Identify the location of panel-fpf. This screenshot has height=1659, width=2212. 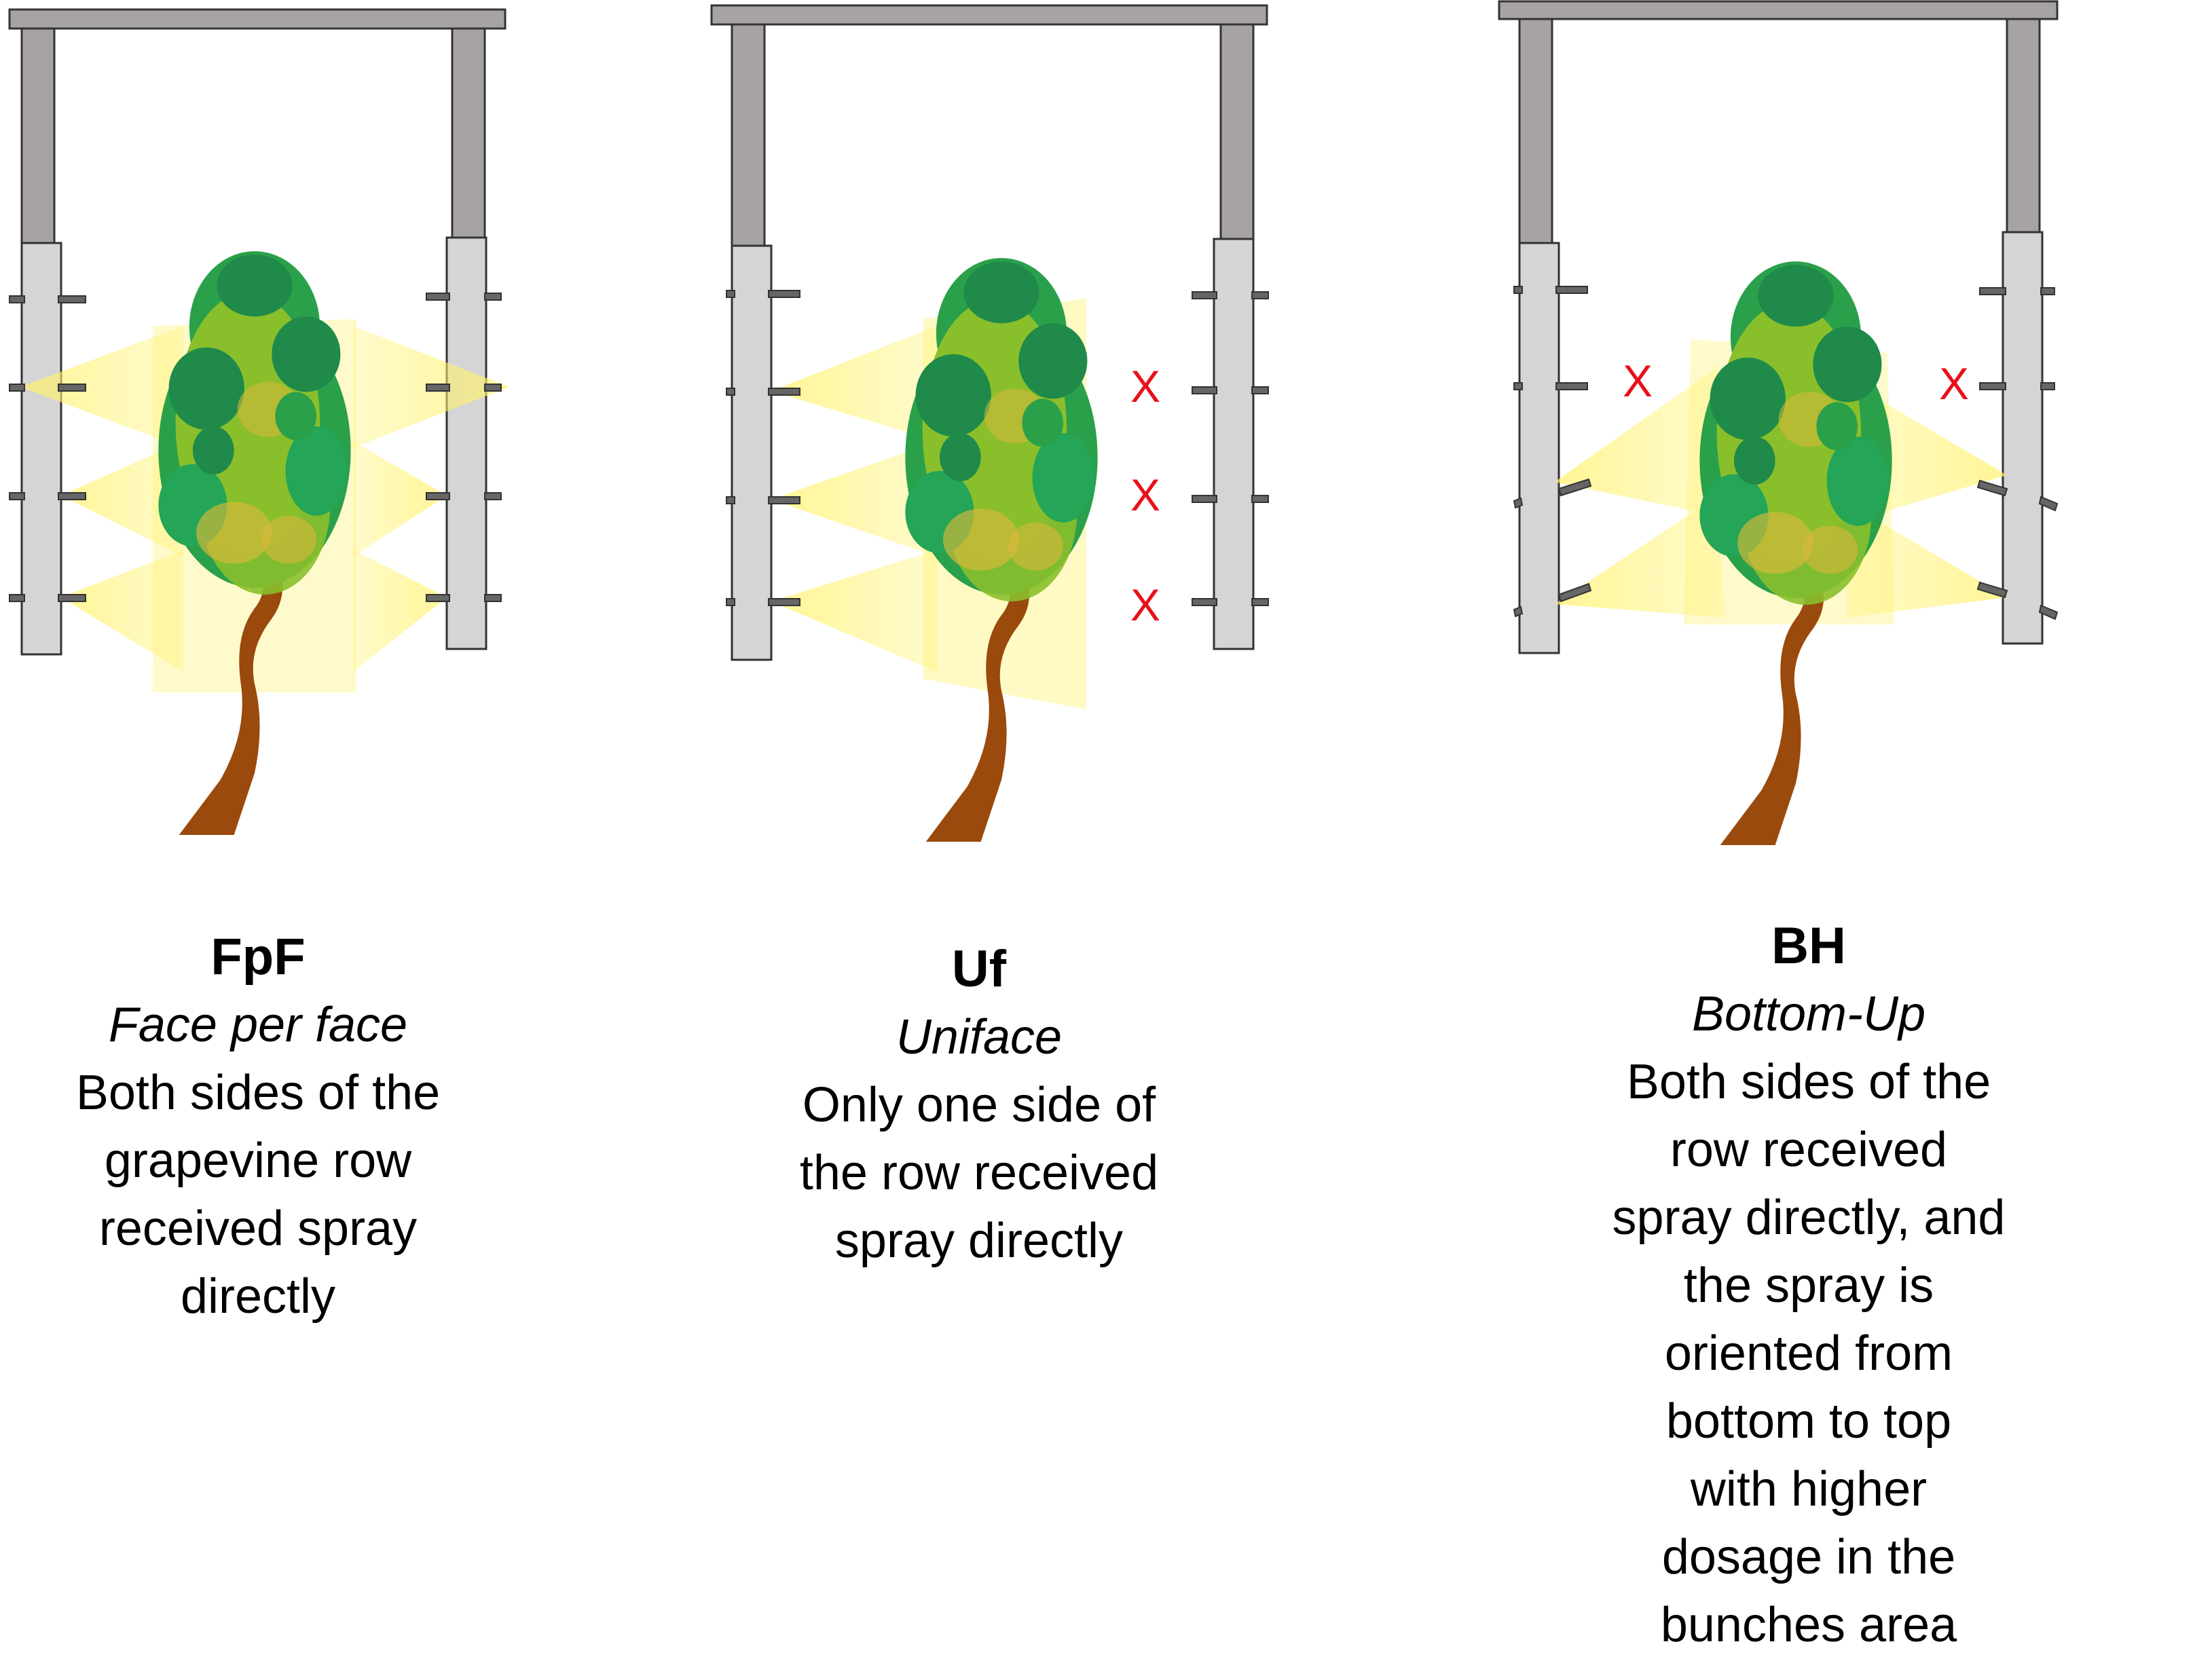
(259, 421).